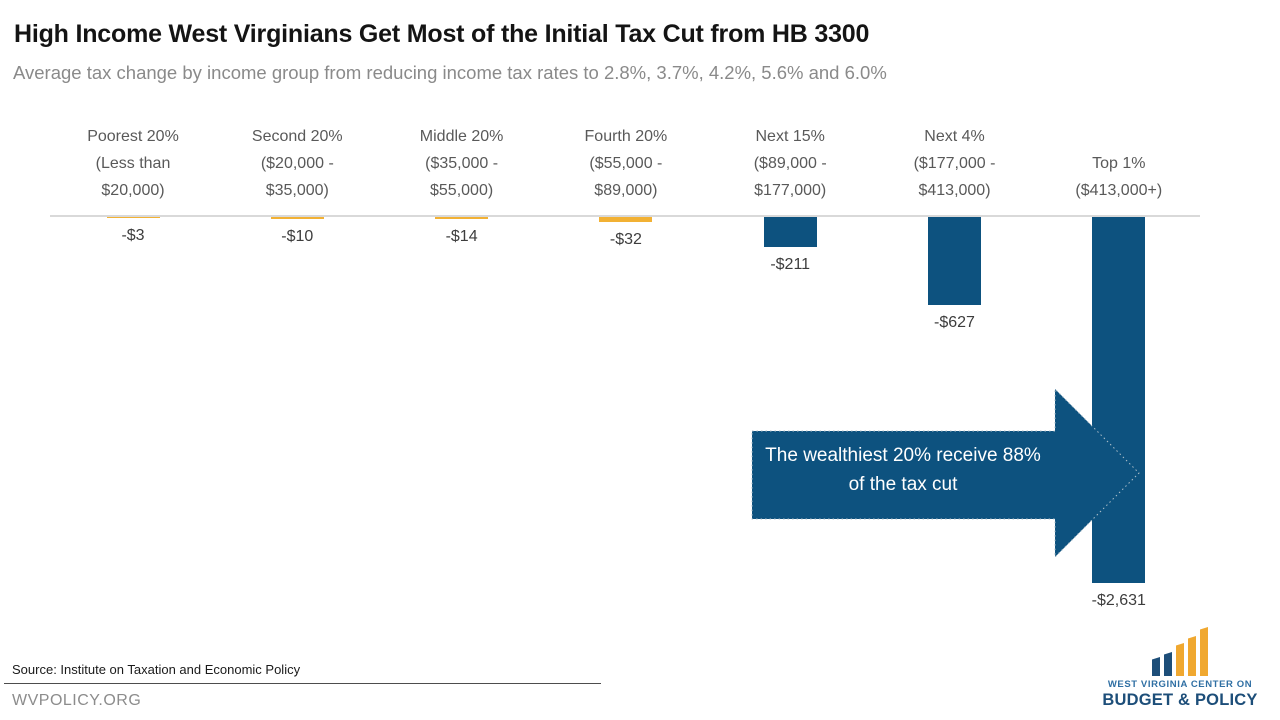 The width and height of the screenshot is (1280, 720). I want to click on category-label-line: $35,000), so click(297, 190).